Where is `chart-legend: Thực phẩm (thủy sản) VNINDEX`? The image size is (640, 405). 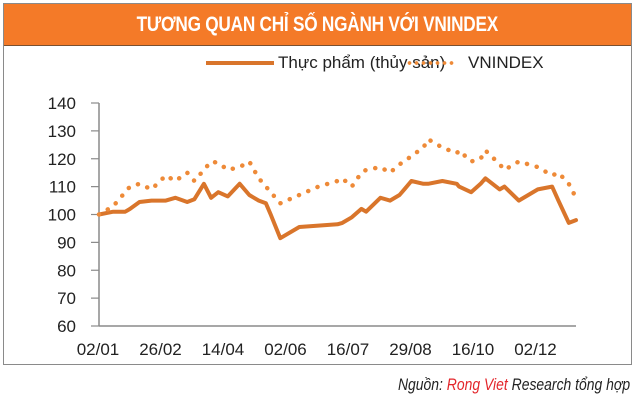
chart-legend: Thực phẩm (thủy sản) VNINDEX is located at coordinates (317, 65).